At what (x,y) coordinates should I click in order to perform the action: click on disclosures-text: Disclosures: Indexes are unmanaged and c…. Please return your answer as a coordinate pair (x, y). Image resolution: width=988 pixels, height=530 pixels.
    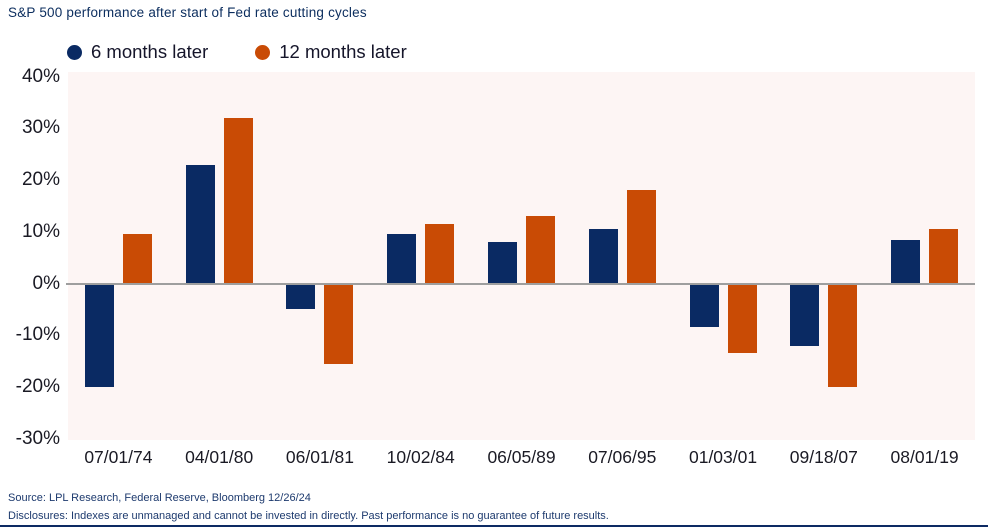
    Looking at the image, I should click on (308, 516).